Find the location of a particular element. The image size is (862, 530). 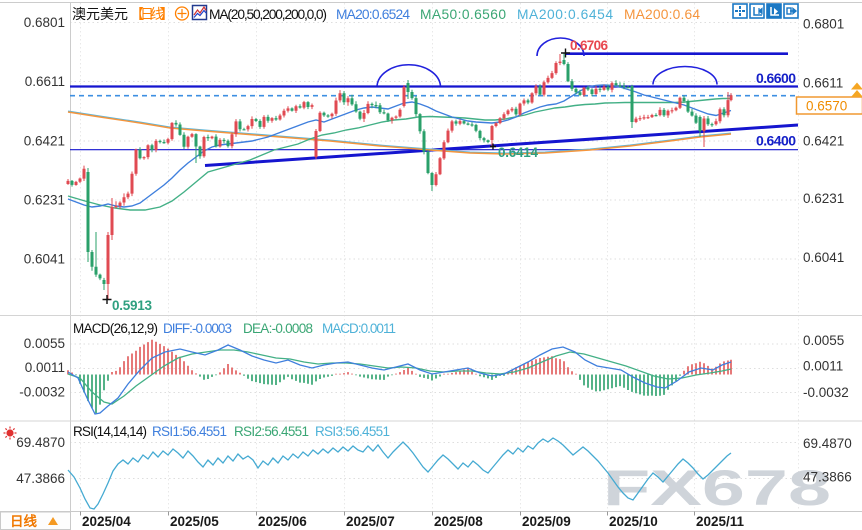

svg-text: MA200:0.6454 is located at coordinates (565, 14).